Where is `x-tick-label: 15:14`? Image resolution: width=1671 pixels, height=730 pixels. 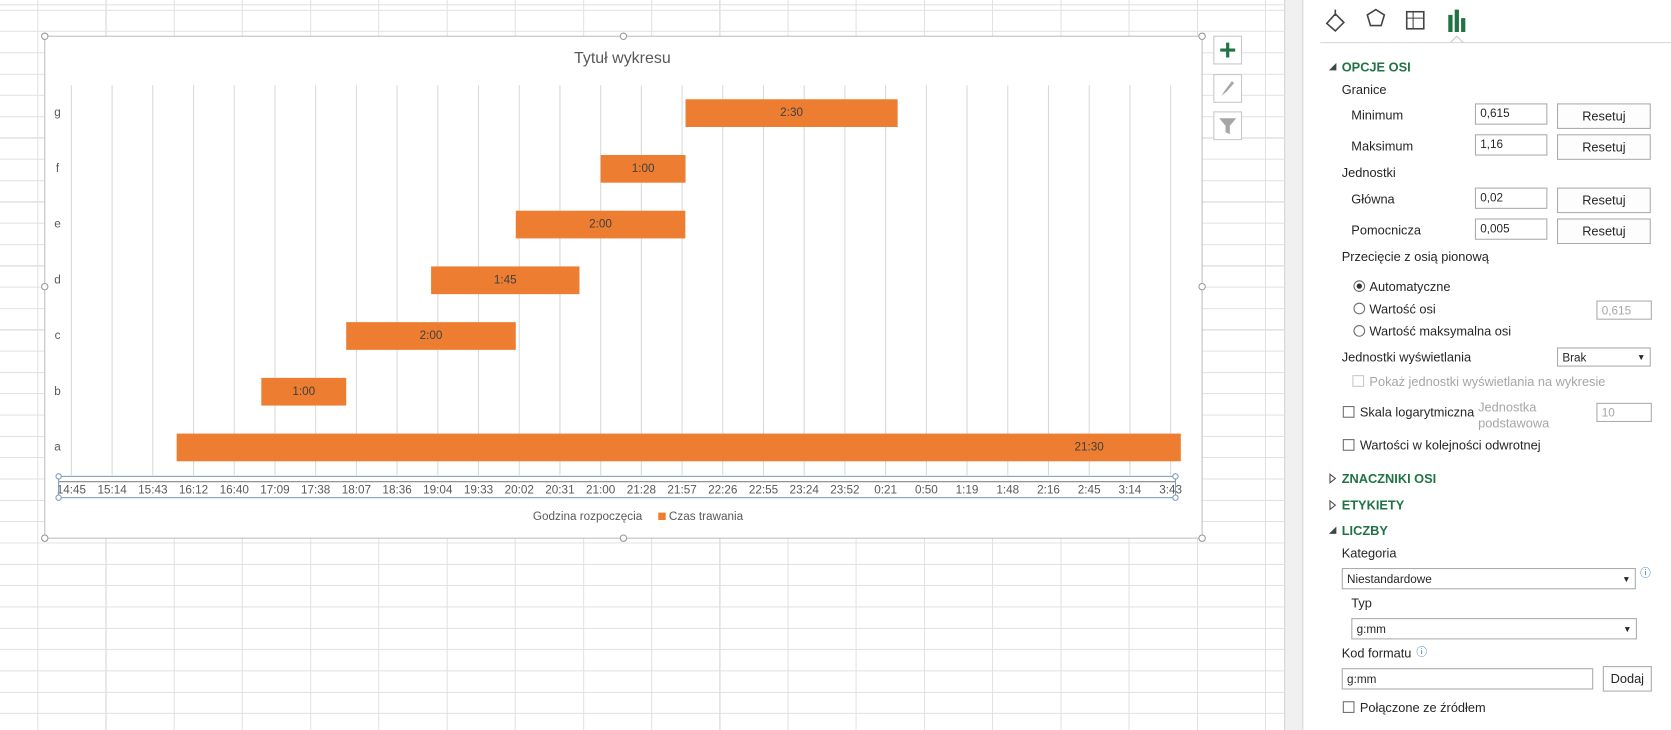
x-tick-label: 15:14 is located at coordinates (112, 489).